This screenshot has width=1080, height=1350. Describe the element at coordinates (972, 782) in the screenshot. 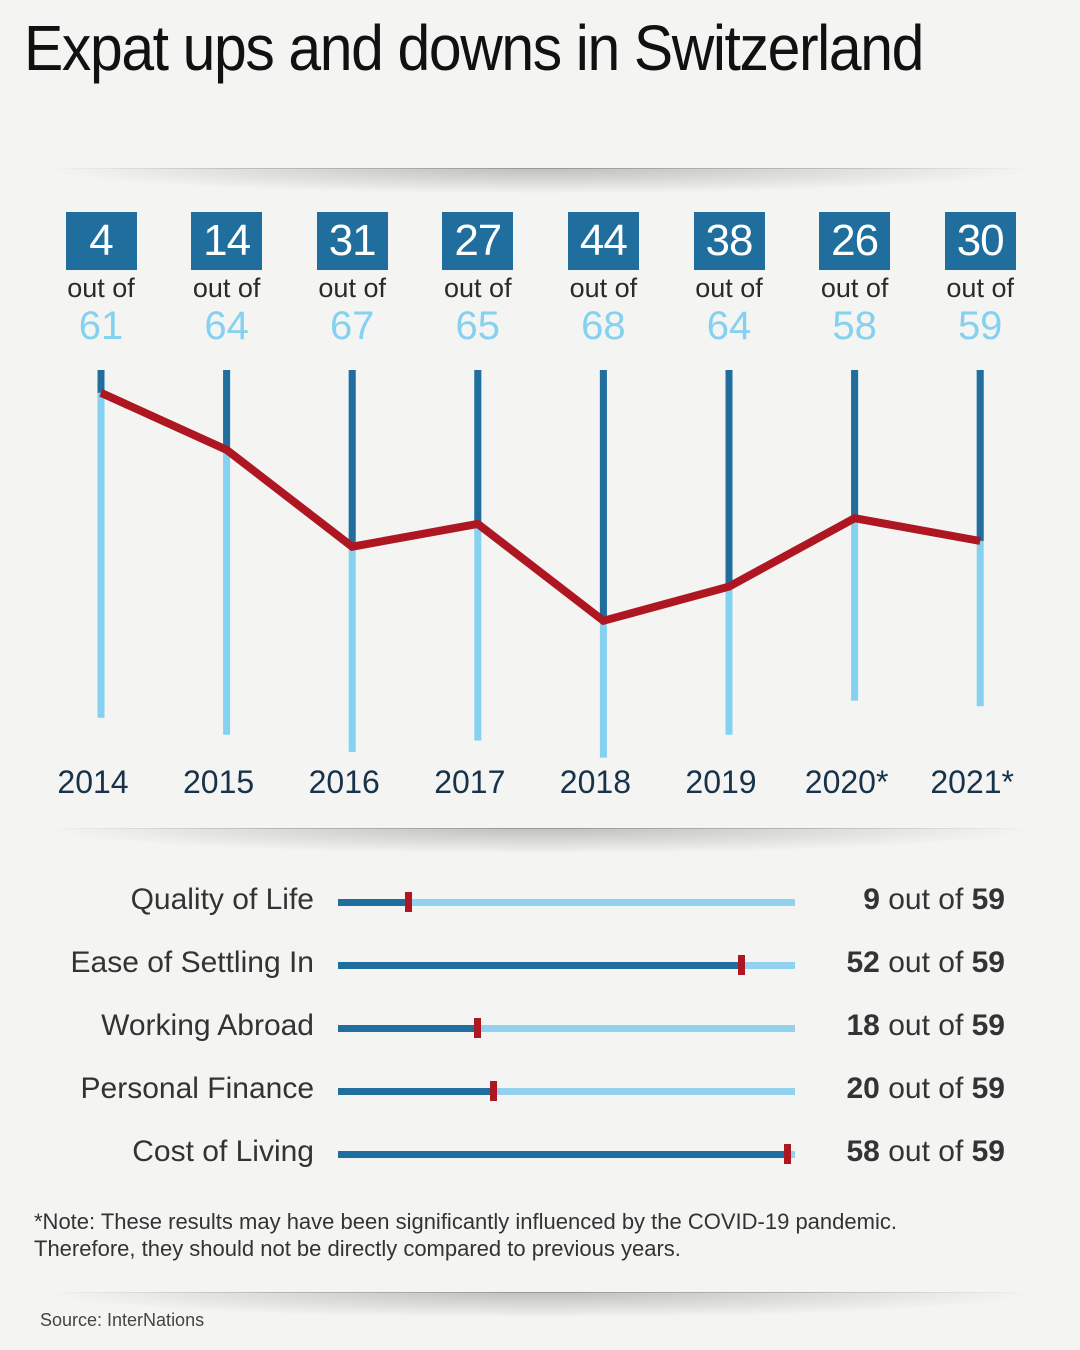

I see `year-label: 2021*` at that location.